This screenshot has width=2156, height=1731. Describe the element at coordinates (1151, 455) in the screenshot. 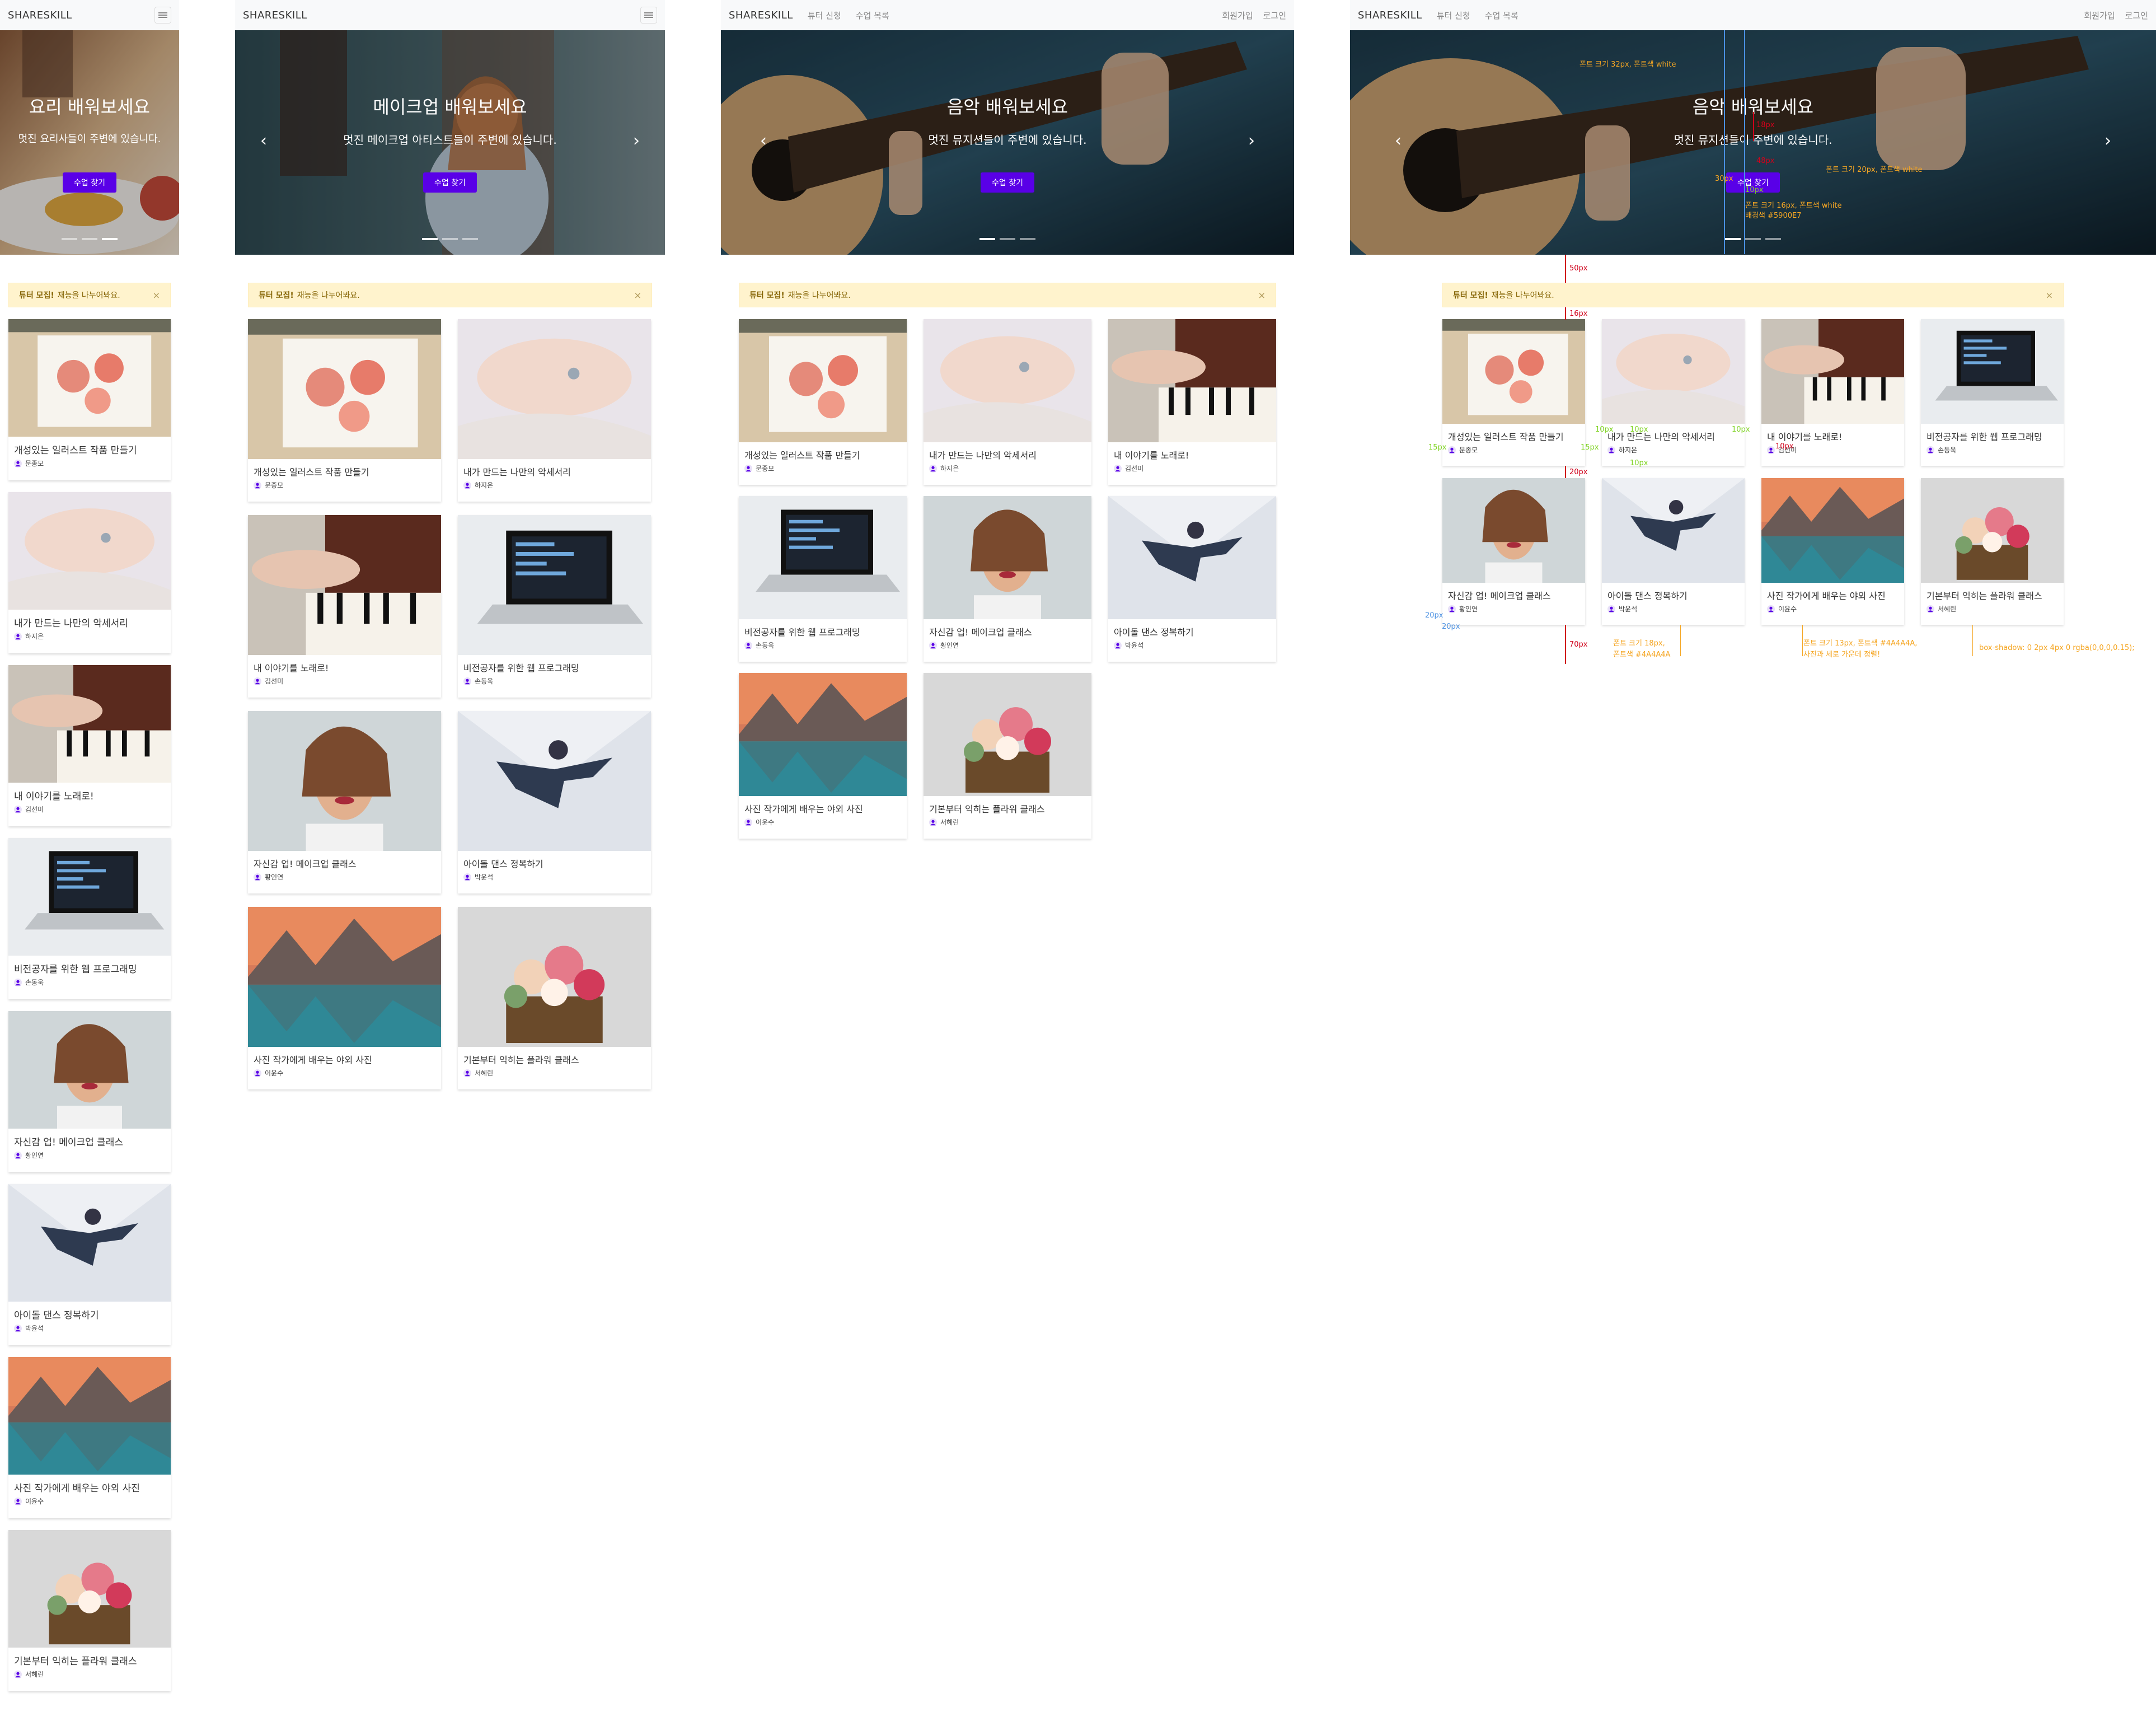

I see `card-title: 내 이야기를 노래로!` at that location.